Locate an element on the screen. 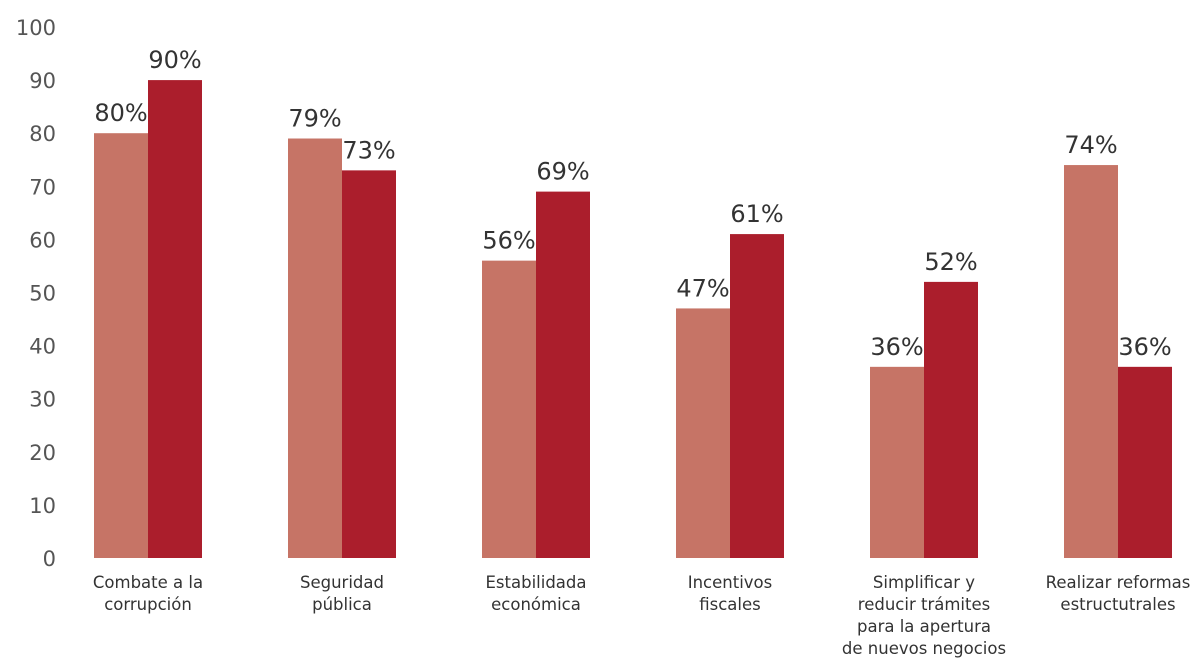  y-tick-label: 20 is located at coordinates (42, 453).